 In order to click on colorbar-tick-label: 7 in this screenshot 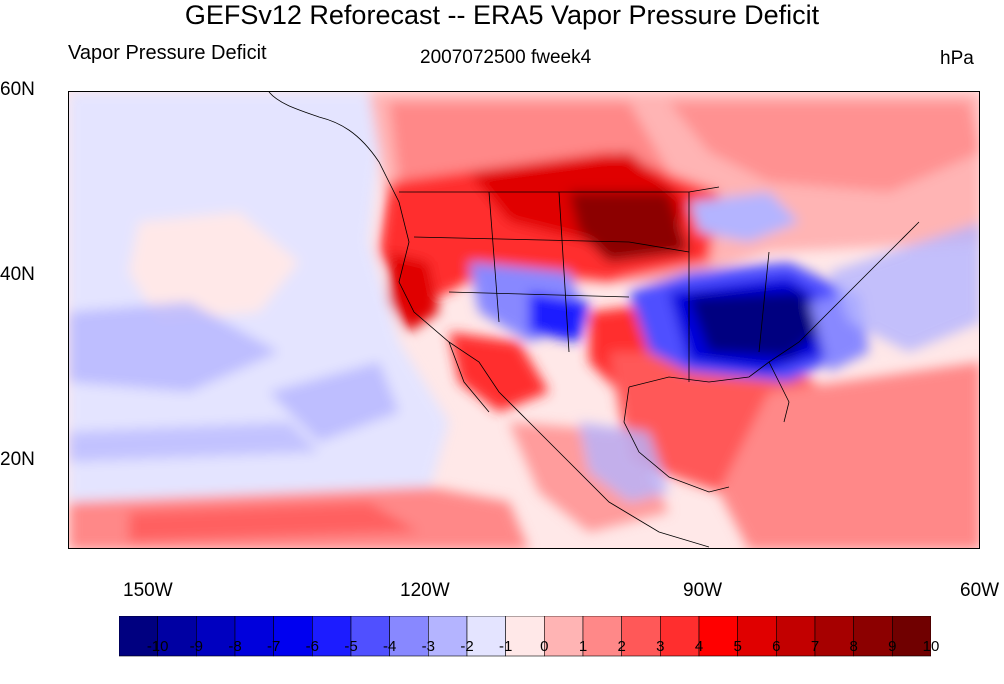, I will do `click(815, 646)`.